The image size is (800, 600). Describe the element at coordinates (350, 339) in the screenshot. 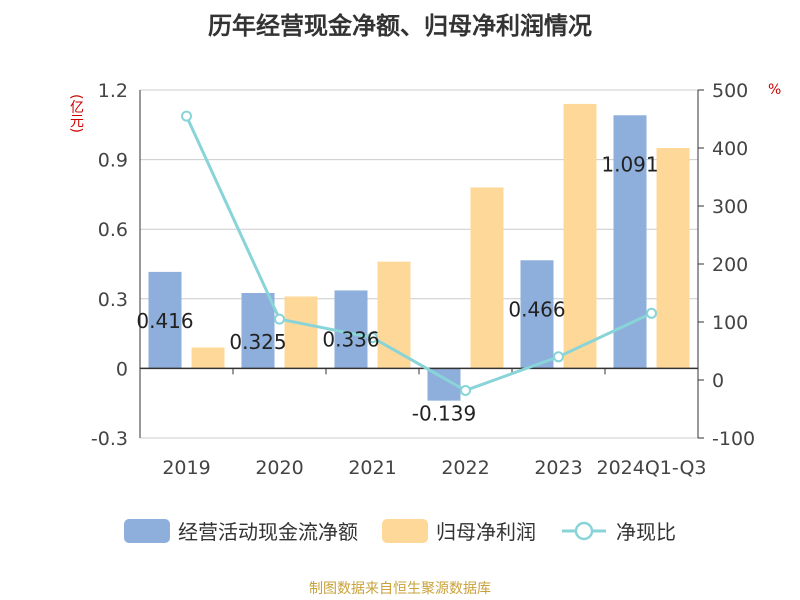

I see `cash-flow-value-label: 0.336` at that location.